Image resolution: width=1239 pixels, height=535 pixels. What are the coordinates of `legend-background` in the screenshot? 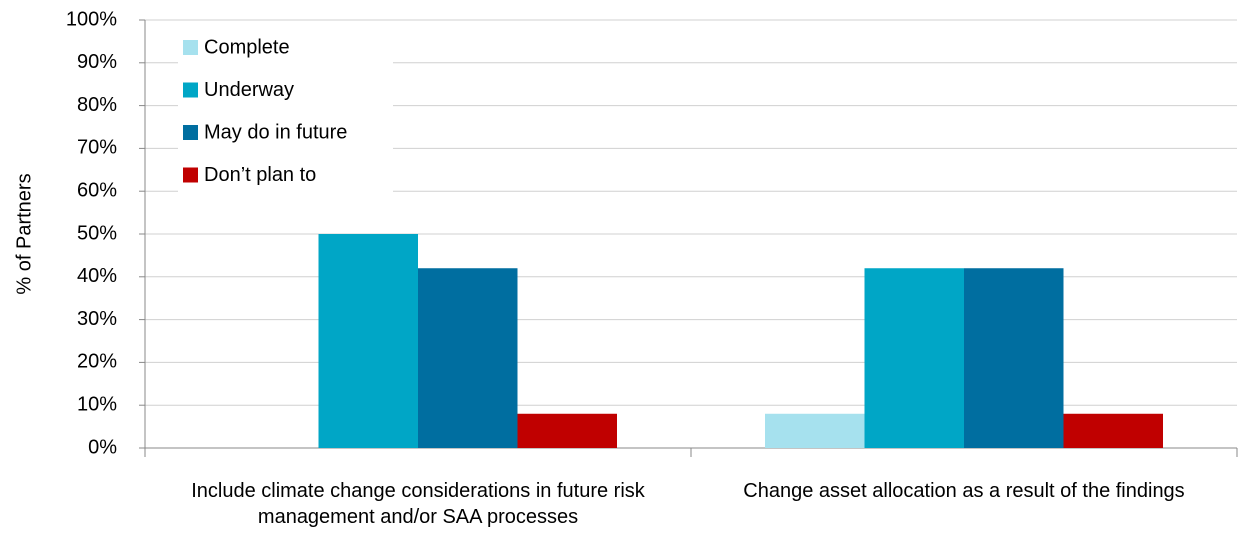 It's located at (285, 115).